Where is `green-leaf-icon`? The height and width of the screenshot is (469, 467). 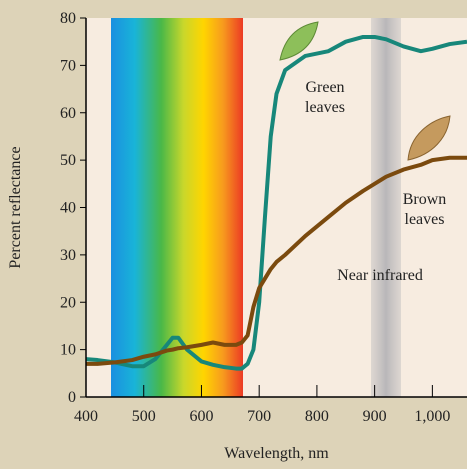 green-leaf-icon is located at coordinates (299, 41).